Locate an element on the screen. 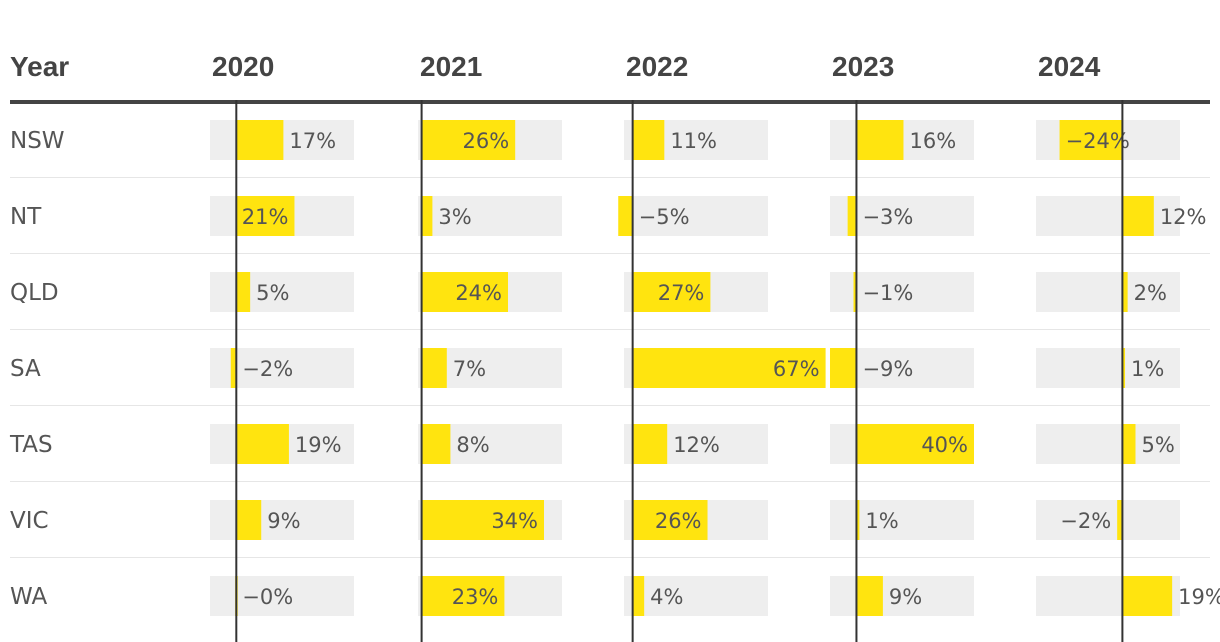 The height and width of the screenshot is (642, 1220). value-label-tas-2023: 40% is located at coordinates (944, 445).